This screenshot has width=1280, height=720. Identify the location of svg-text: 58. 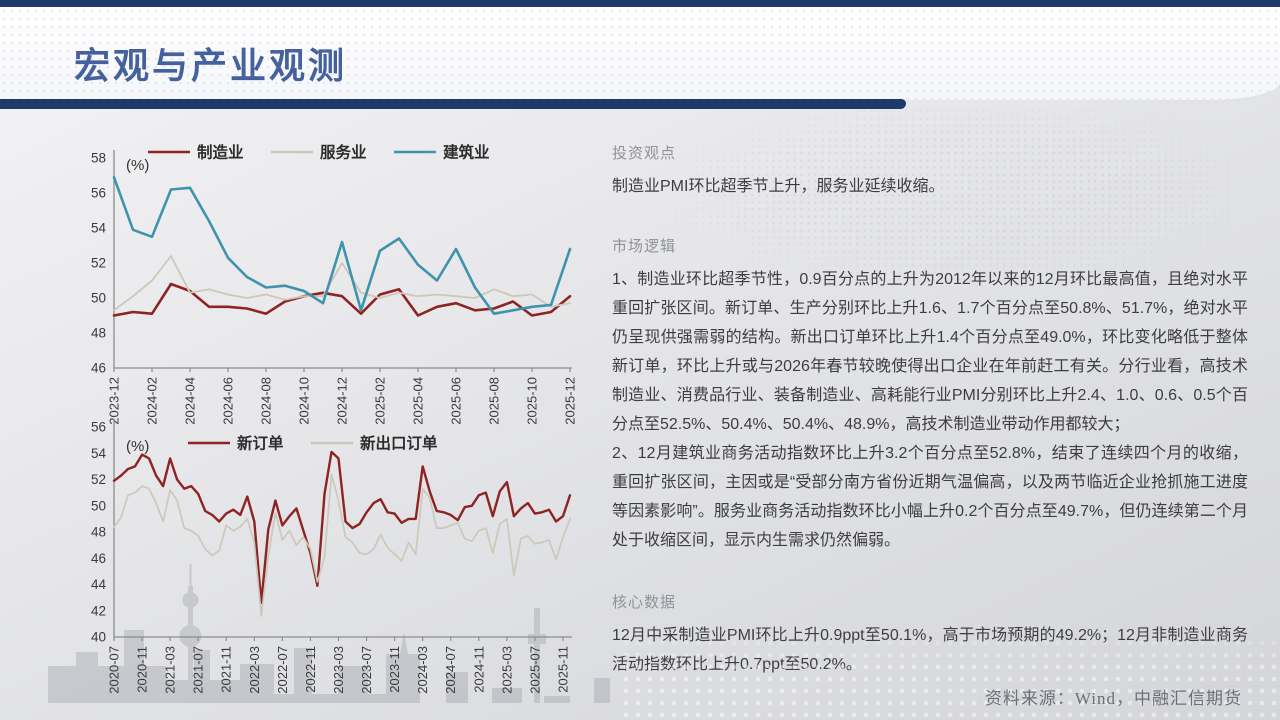
(98, 158).